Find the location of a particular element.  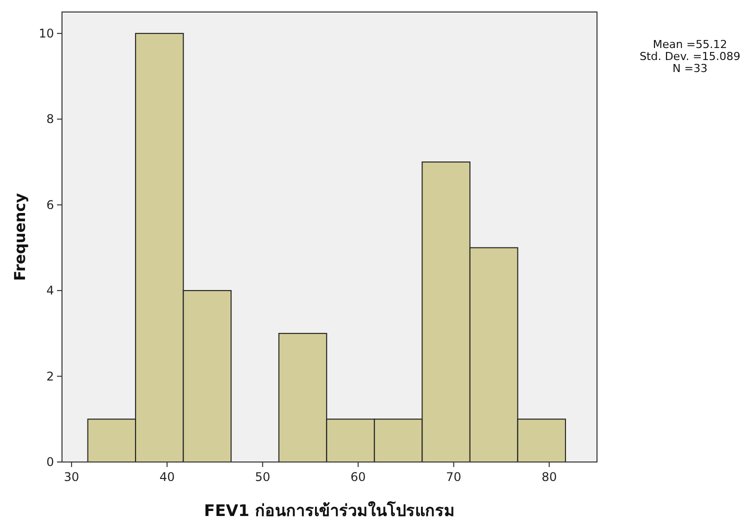

x-tick-label: 80 is located at coordinates (549, 477).